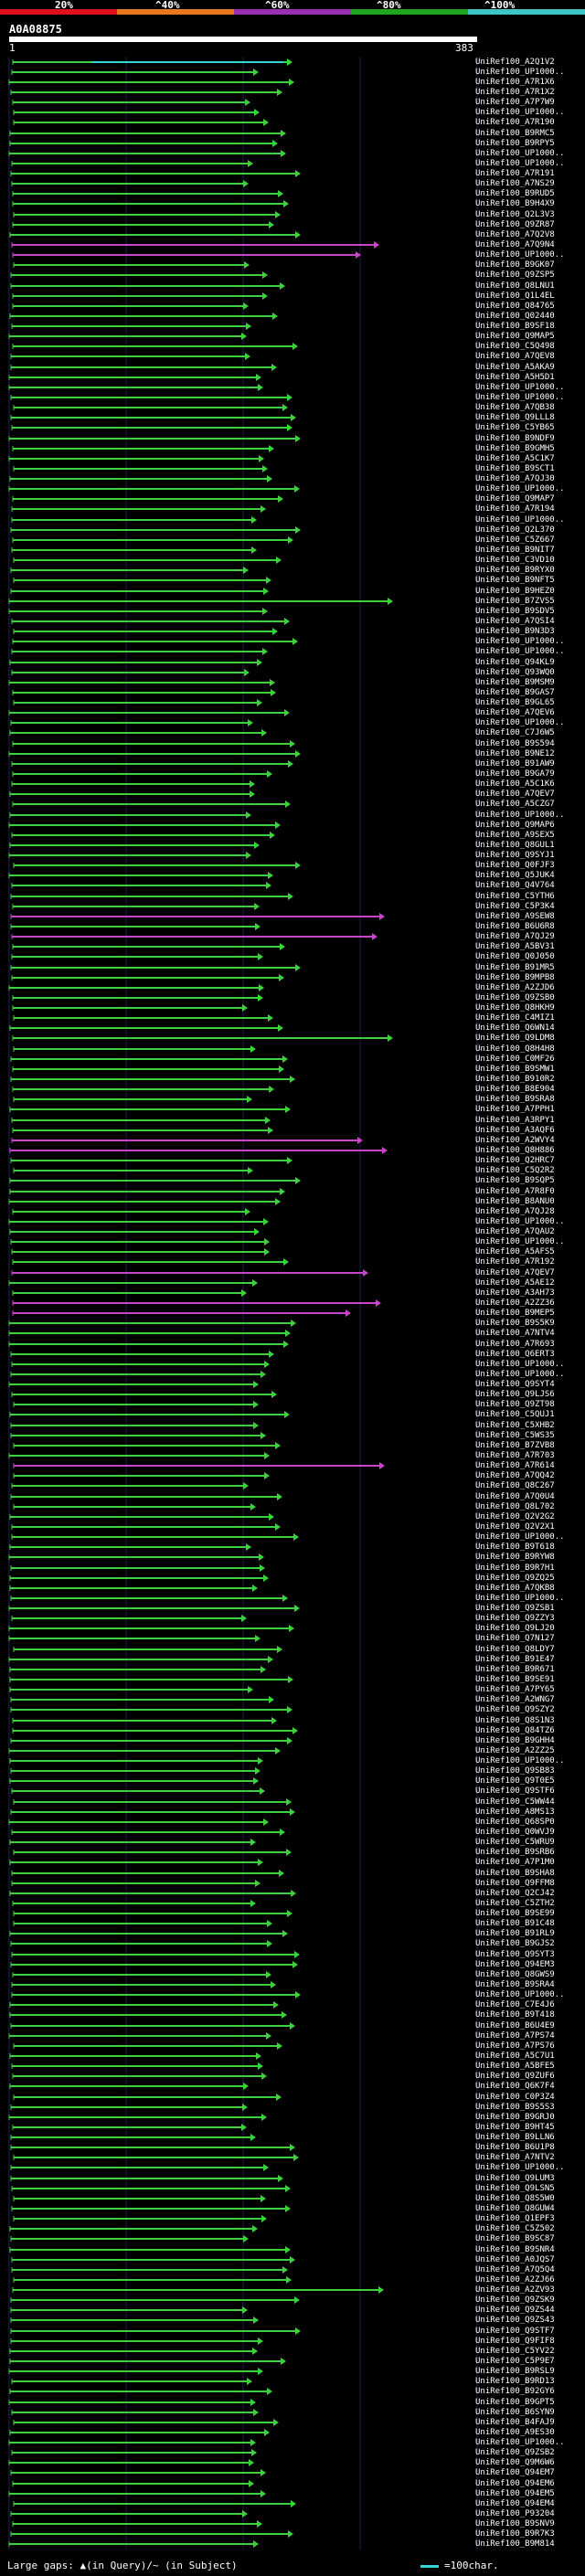  I want to click on hit-label: UniRef100_Q9ZT98, so click(515, 1404).